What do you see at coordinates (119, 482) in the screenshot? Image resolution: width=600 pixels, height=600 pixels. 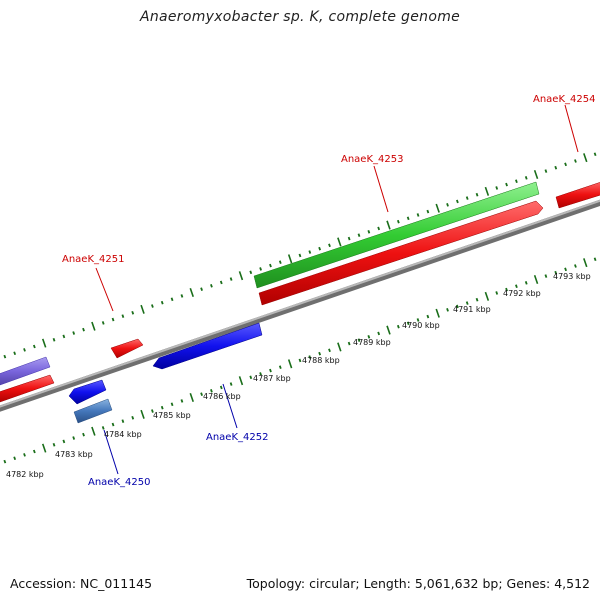 I see `gene-label-anaek-4250: AnaeK_4250` at bounding box center [119, 482].